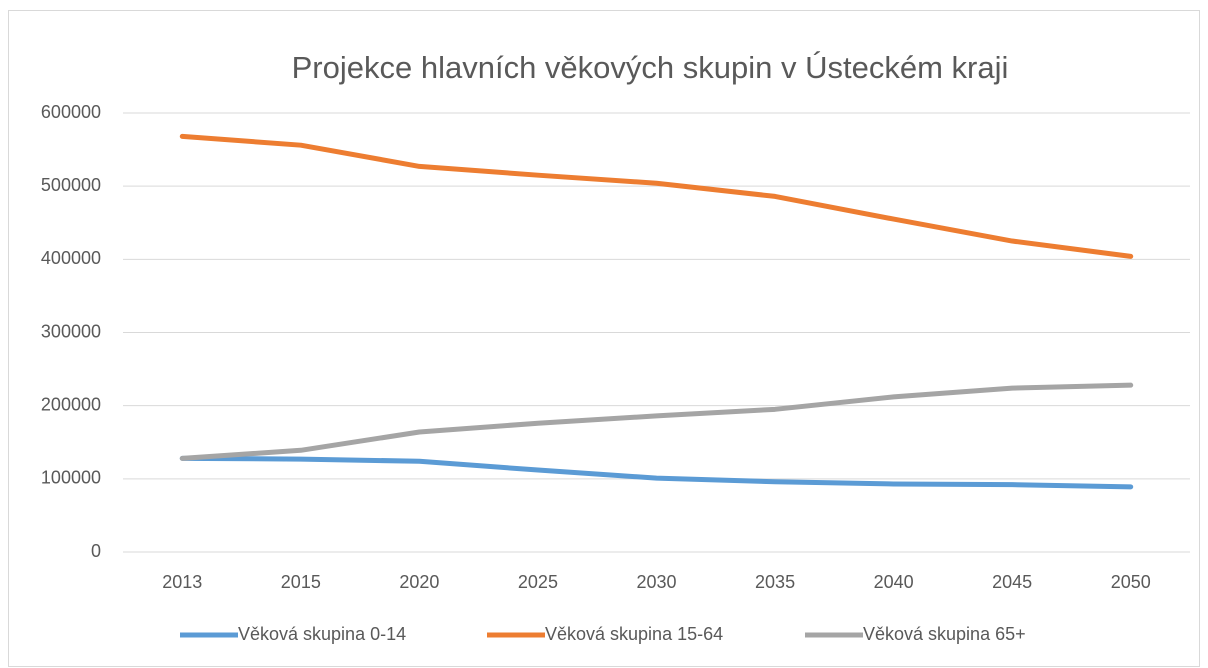  What do you see at coordinates (71, 404) in the screenshot?
I see `y-tick-label: 200000` at bounding box center [71, 404].